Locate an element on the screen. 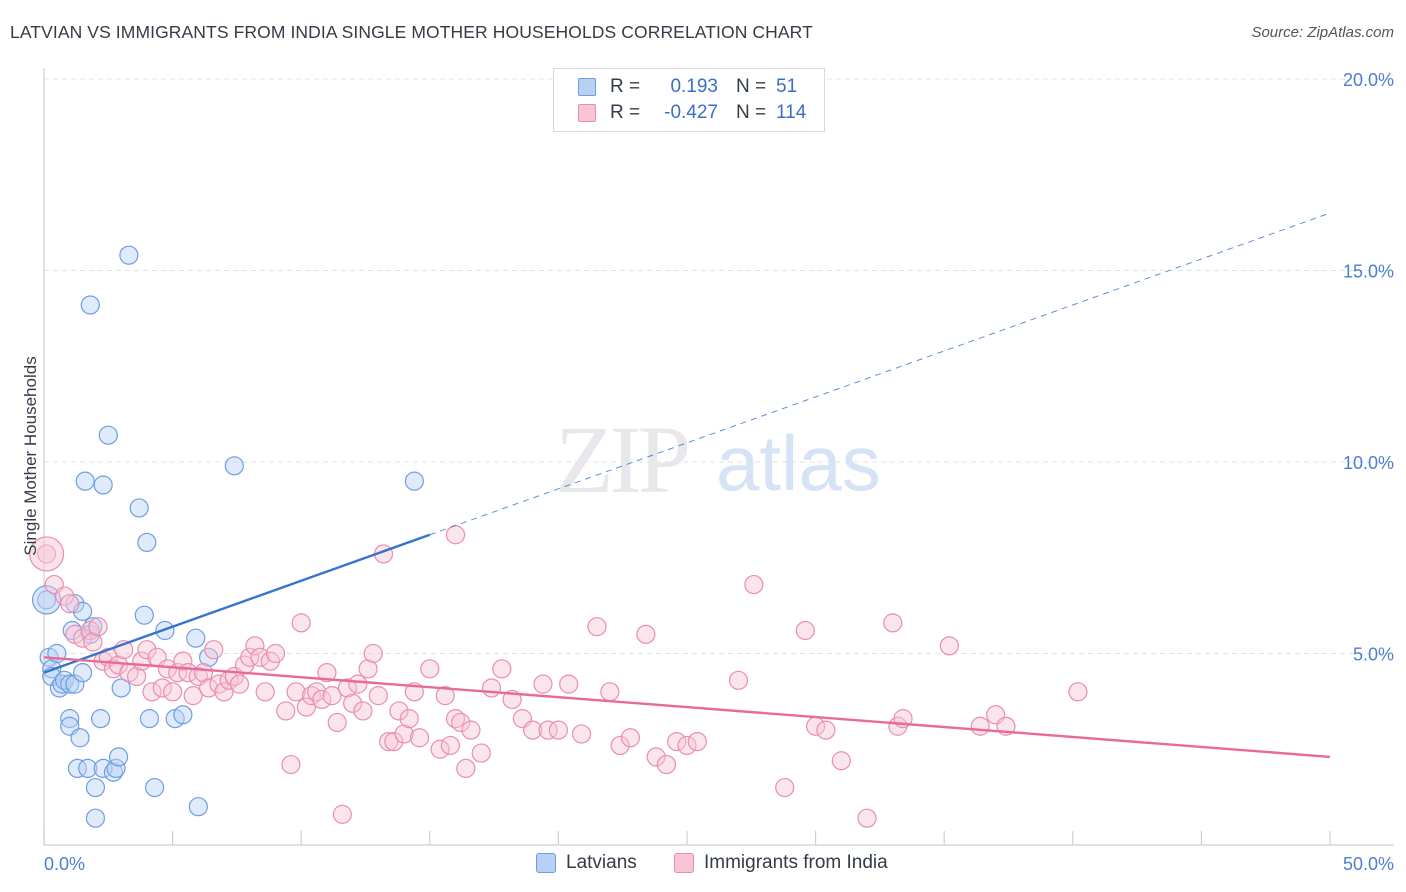  legend-swatch-blue is located at coordinates (587, 87).